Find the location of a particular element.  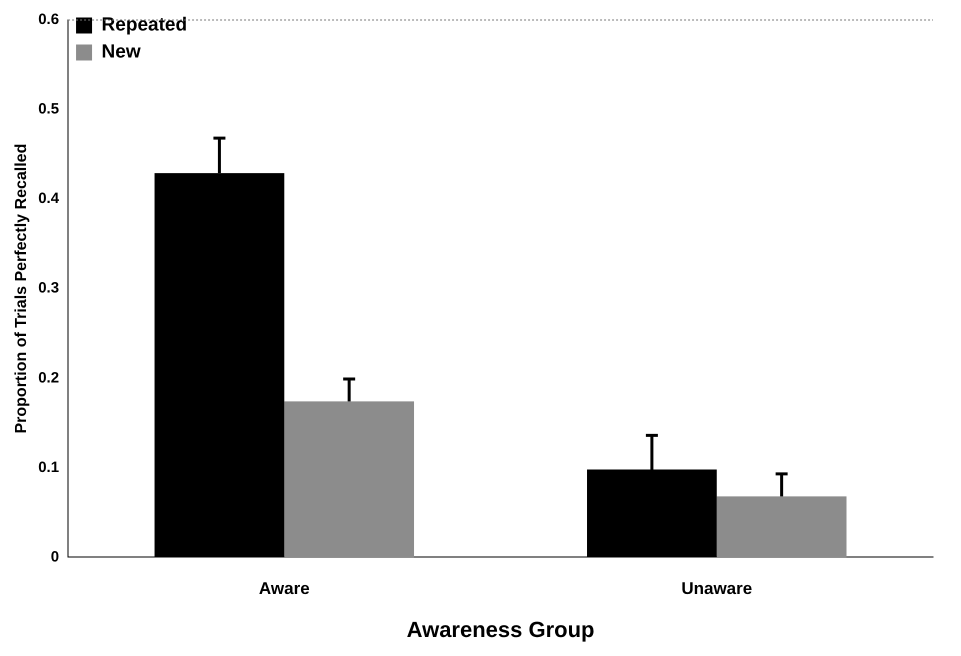

y-tick-label: 0.6 is located at coordinates (49, 19).